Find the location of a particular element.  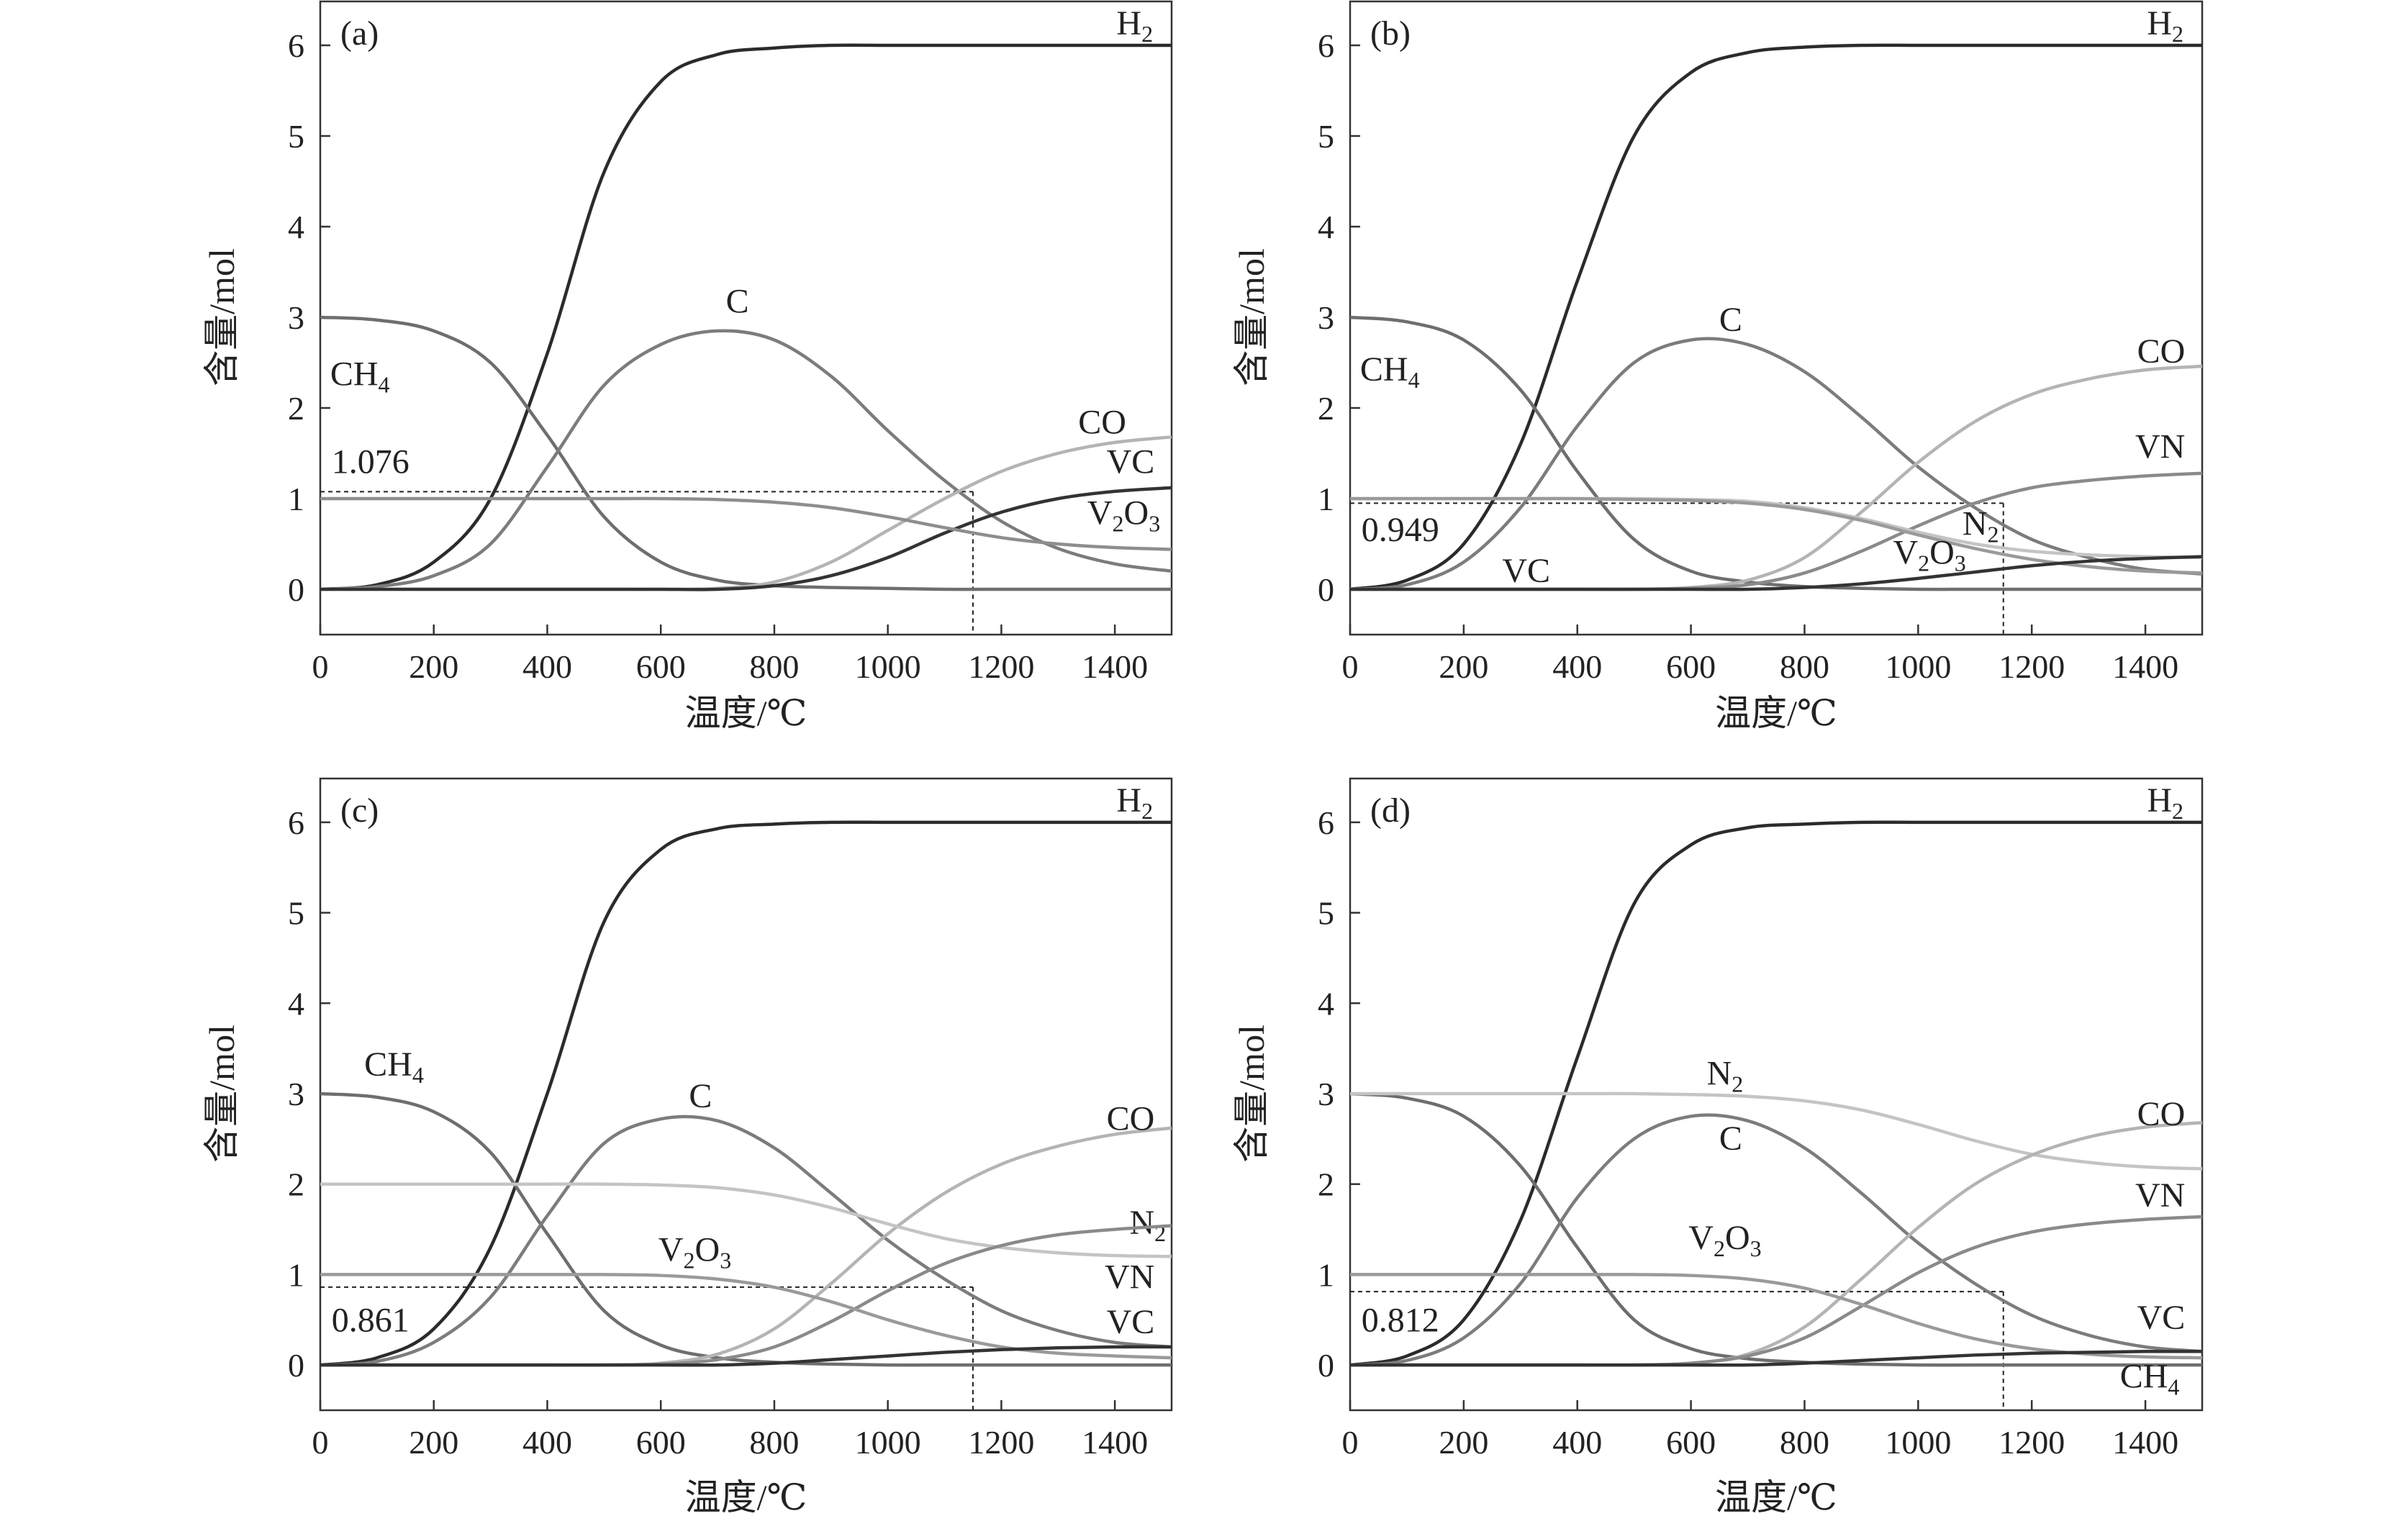

x-tick-label: 600 is located at coordinates (661, 666).